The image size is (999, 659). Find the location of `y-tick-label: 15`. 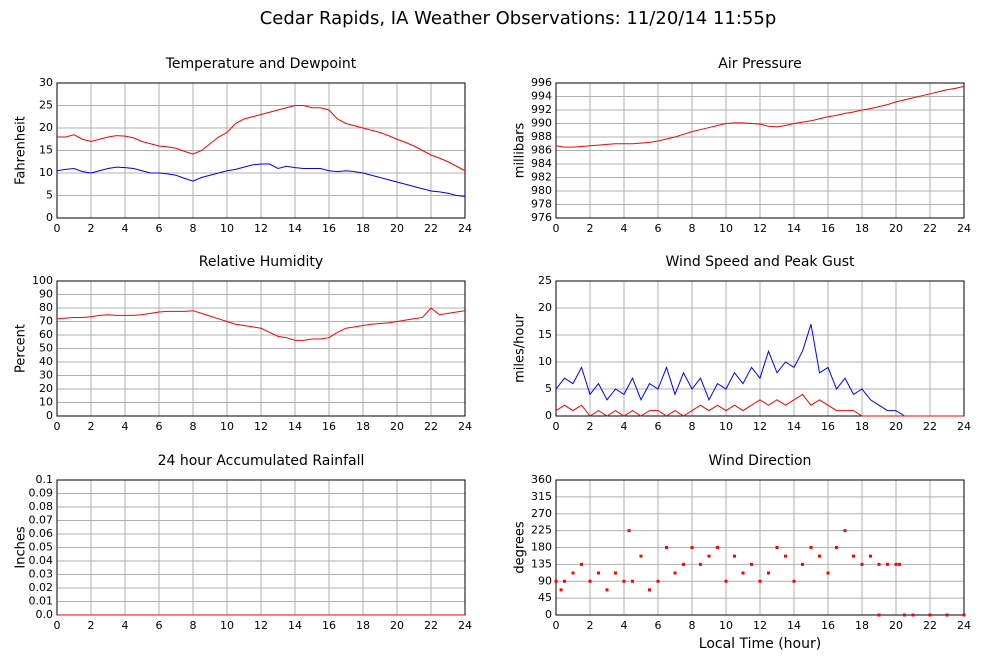

y-tick-label: 15 is located at coordinates (545, 334).